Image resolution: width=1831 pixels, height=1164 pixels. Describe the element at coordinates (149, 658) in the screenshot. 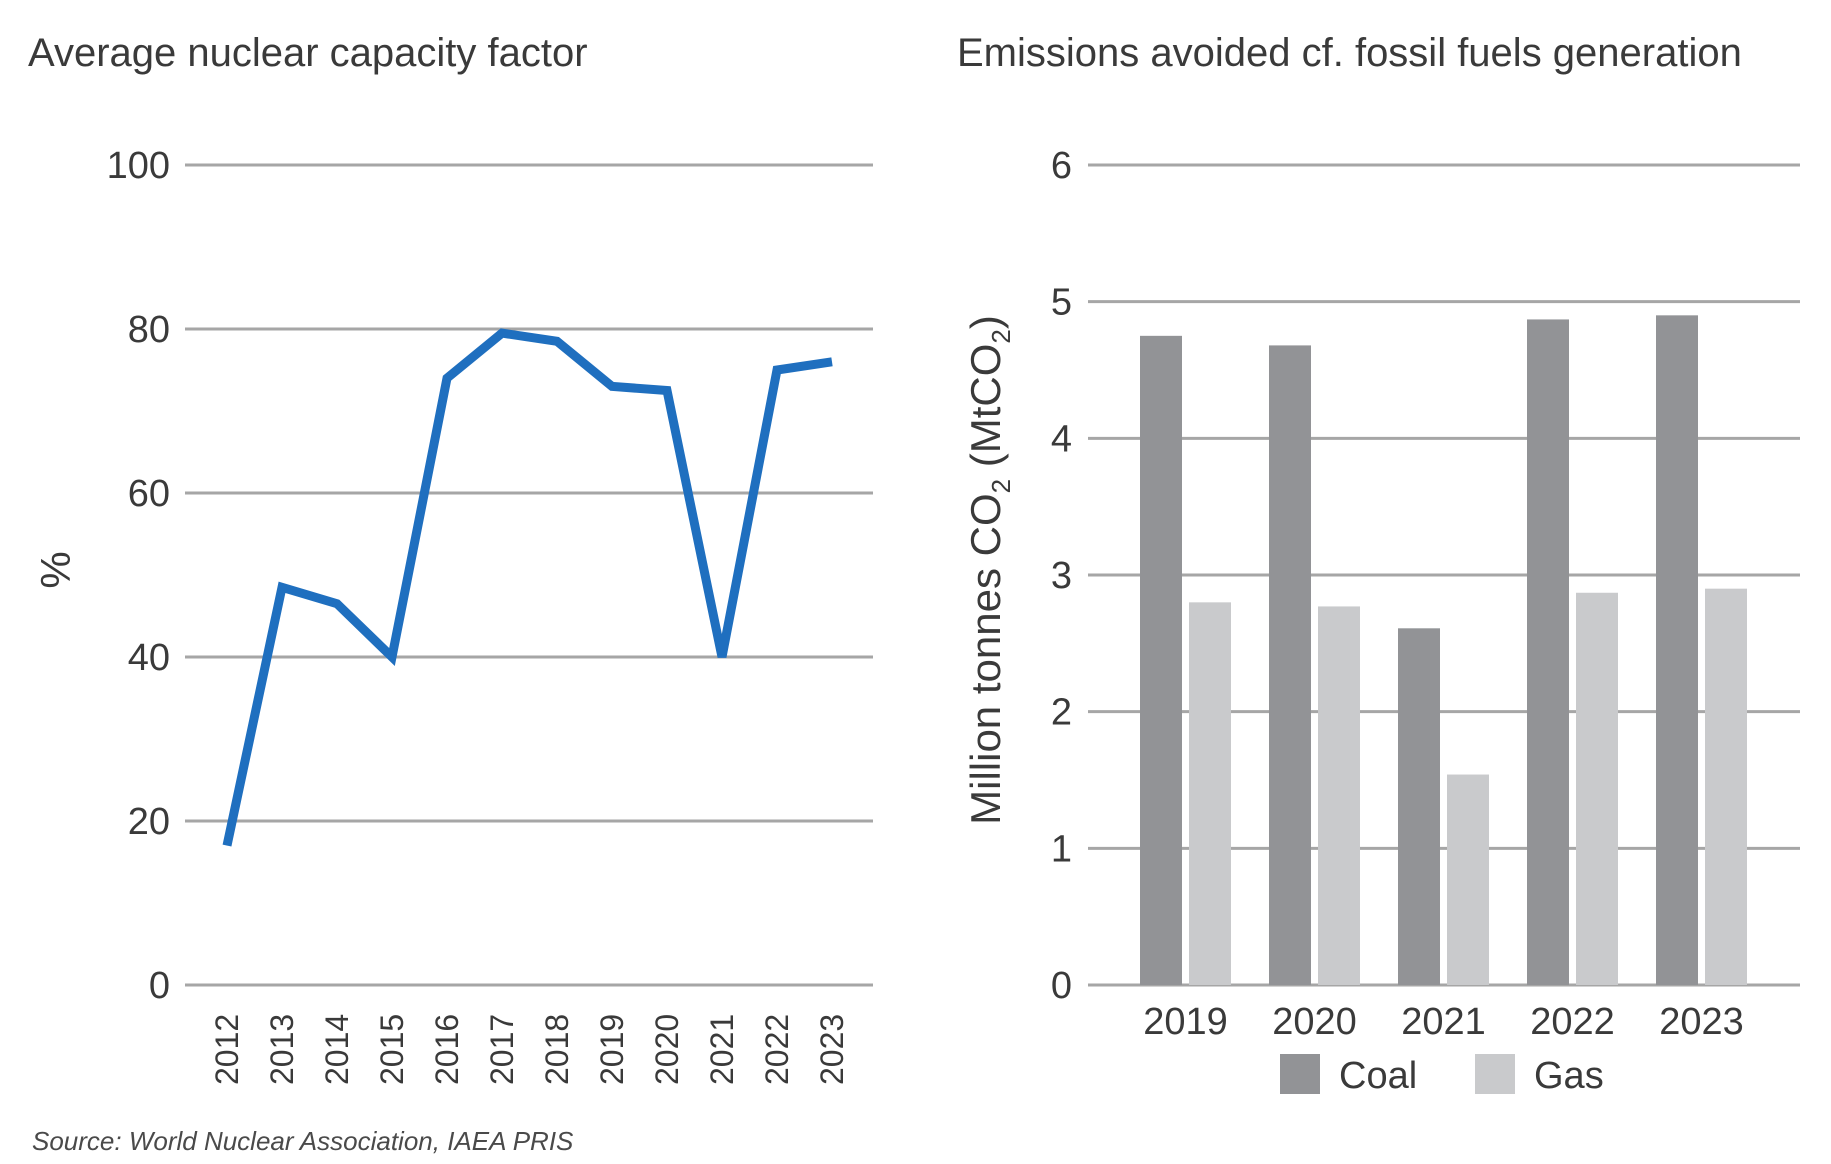

I see `left-y-tick-label: 40` at that location.